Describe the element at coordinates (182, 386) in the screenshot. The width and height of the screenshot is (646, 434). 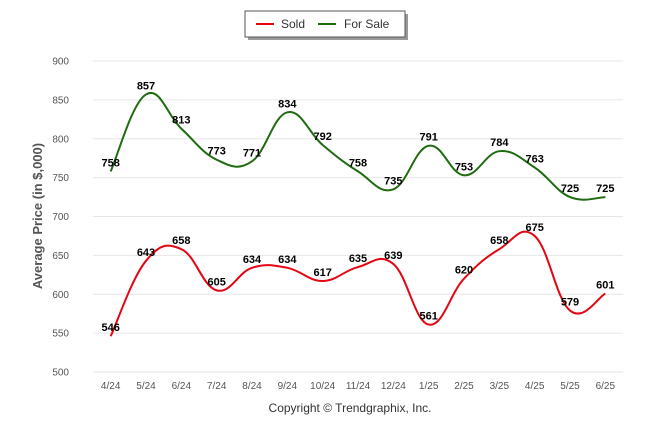
I see `x-tick-label: 6/24` at that location.